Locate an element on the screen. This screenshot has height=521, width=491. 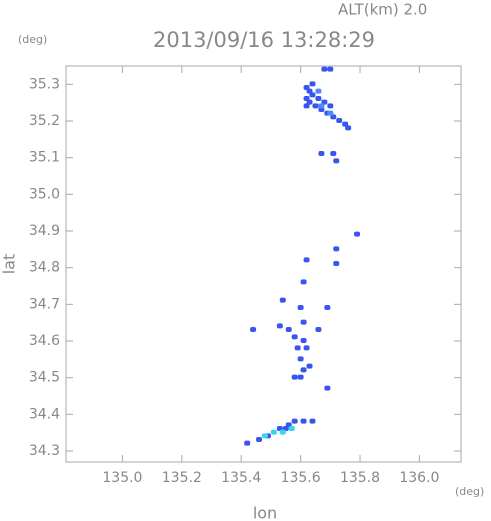
x-tick-label: 135.0 is located at coordinates (122, 478).